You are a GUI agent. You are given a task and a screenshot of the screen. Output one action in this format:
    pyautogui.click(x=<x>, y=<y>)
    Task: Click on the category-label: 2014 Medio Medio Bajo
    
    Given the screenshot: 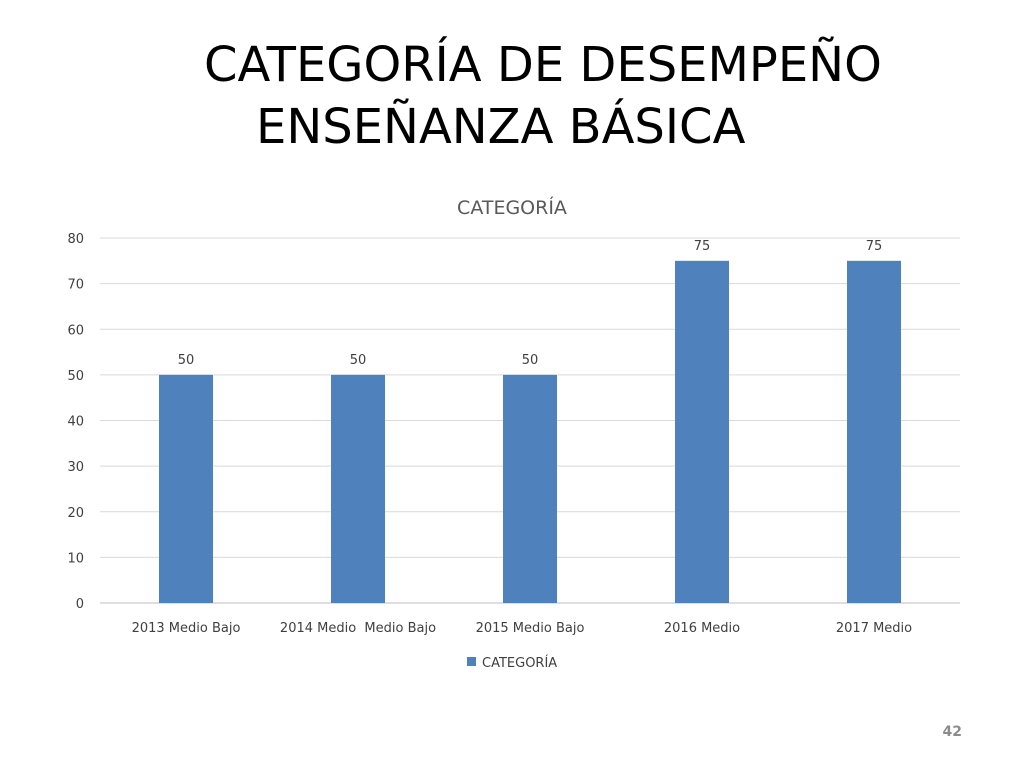 What is the action you would take?
    pyautogui.click(x=358, y=628)
    